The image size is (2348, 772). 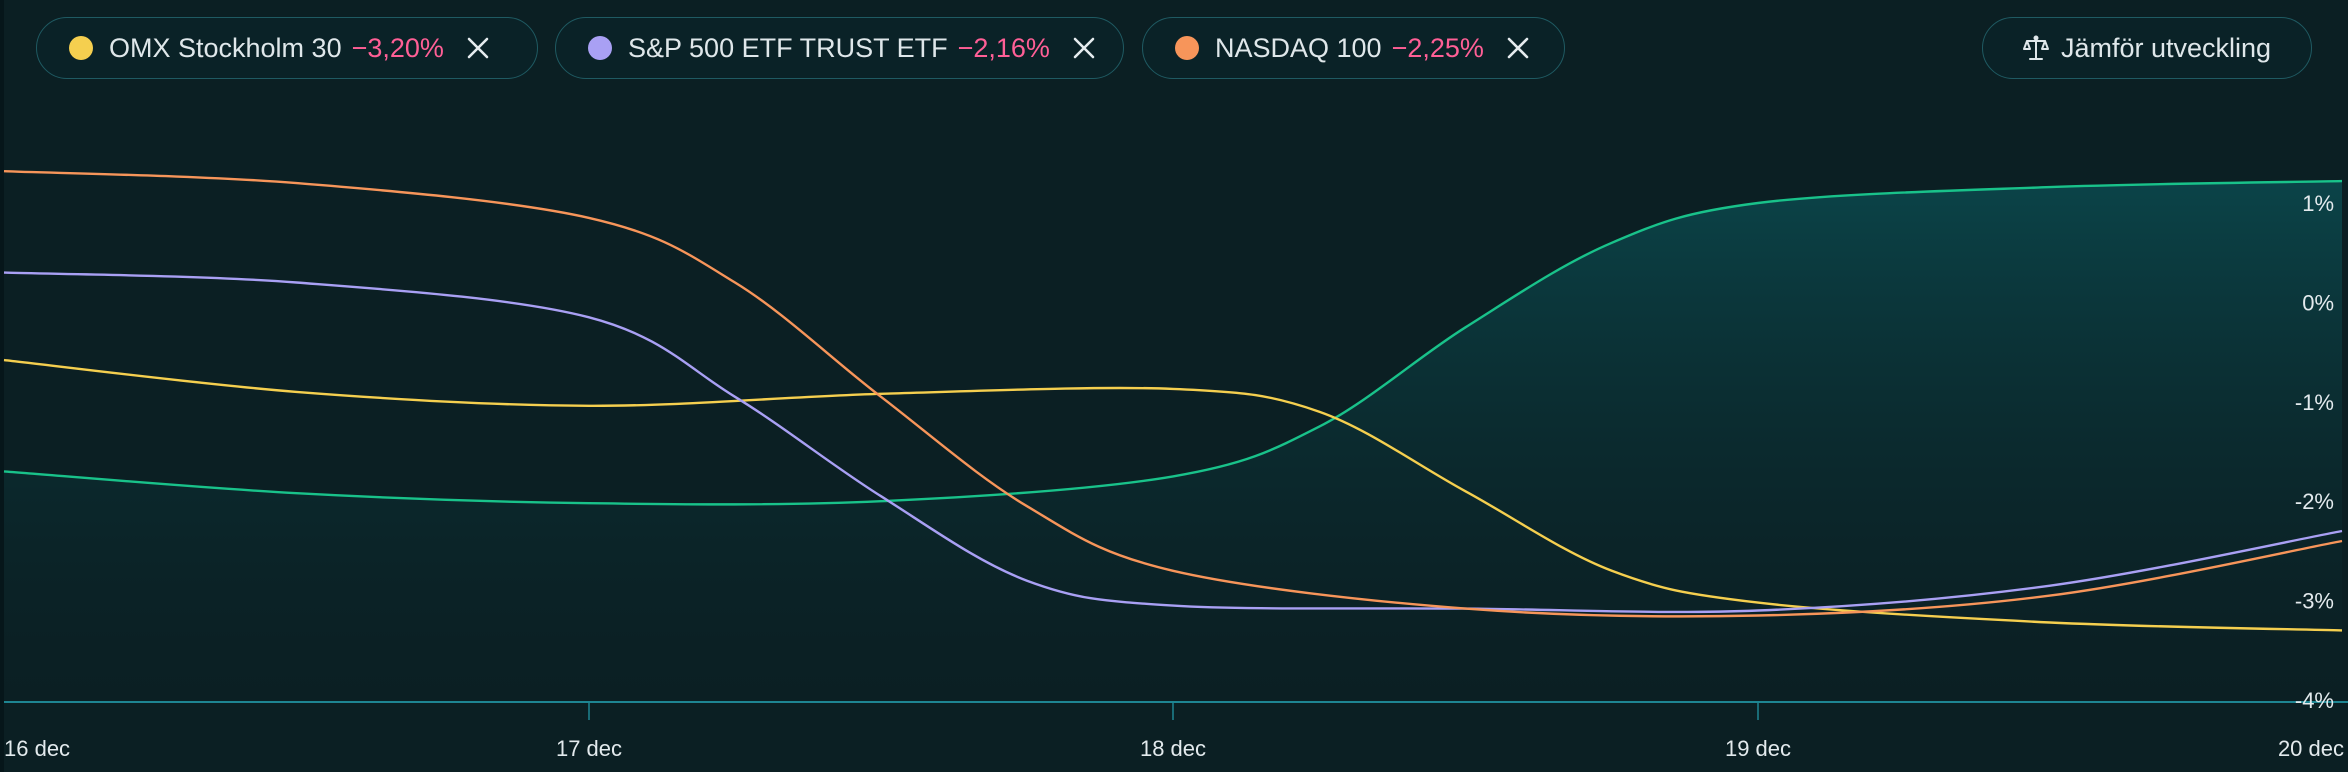 What do you see at coordinates (81, 48) in the screenshot?
I see `series-color-dot-omx` at bounding box center [81, 48].